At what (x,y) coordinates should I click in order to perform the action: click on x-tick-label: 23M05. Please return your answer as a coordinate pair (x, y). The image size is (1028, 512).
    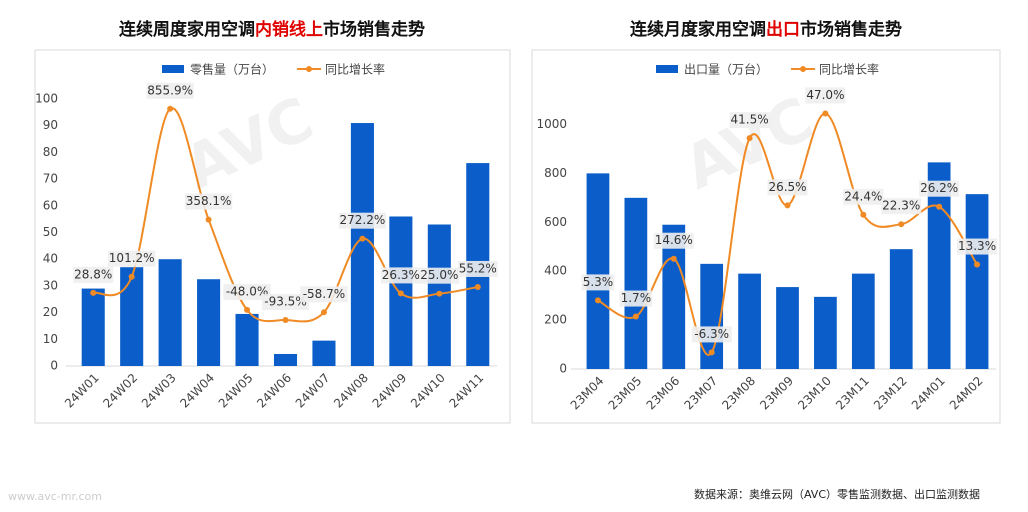
    Looking at the image, I should click on (625, 393).